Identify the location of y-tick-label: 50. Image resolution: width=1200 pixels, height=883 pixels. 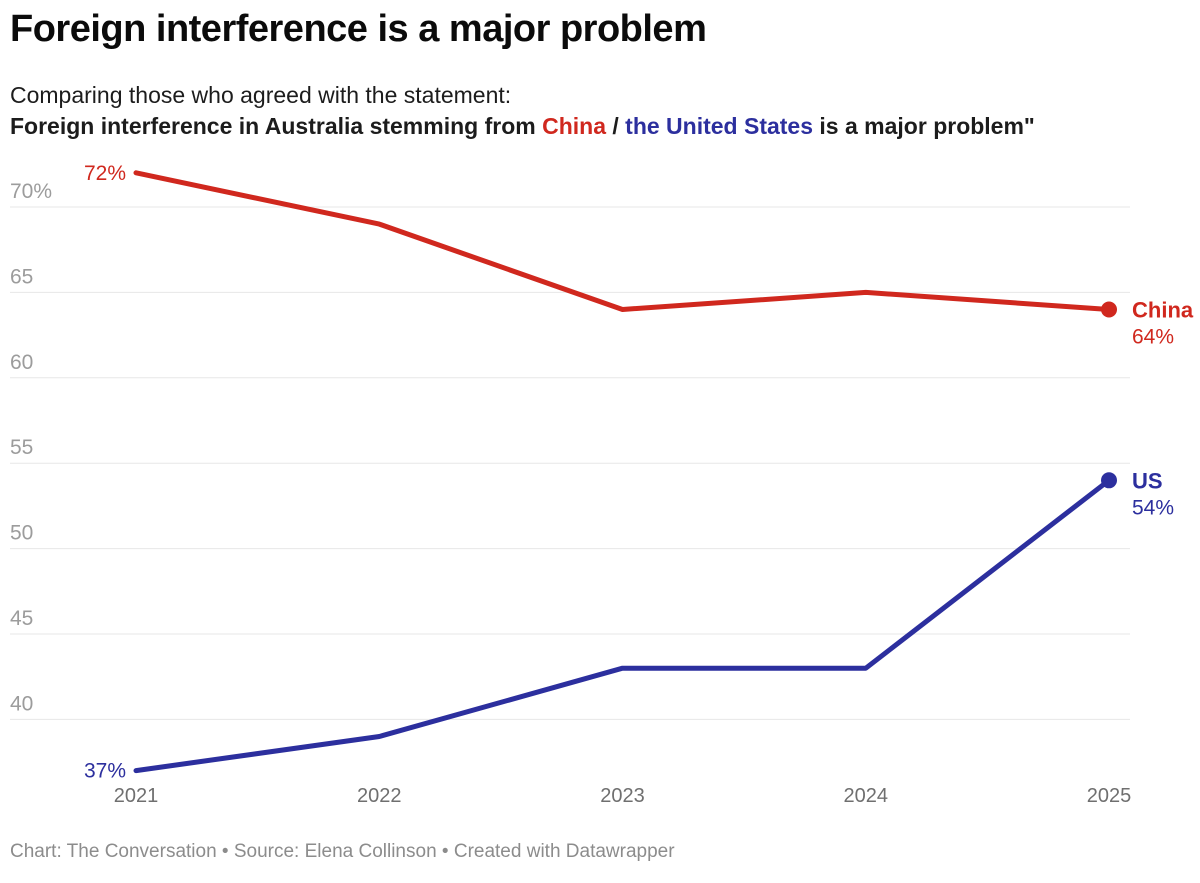
(21, 533).